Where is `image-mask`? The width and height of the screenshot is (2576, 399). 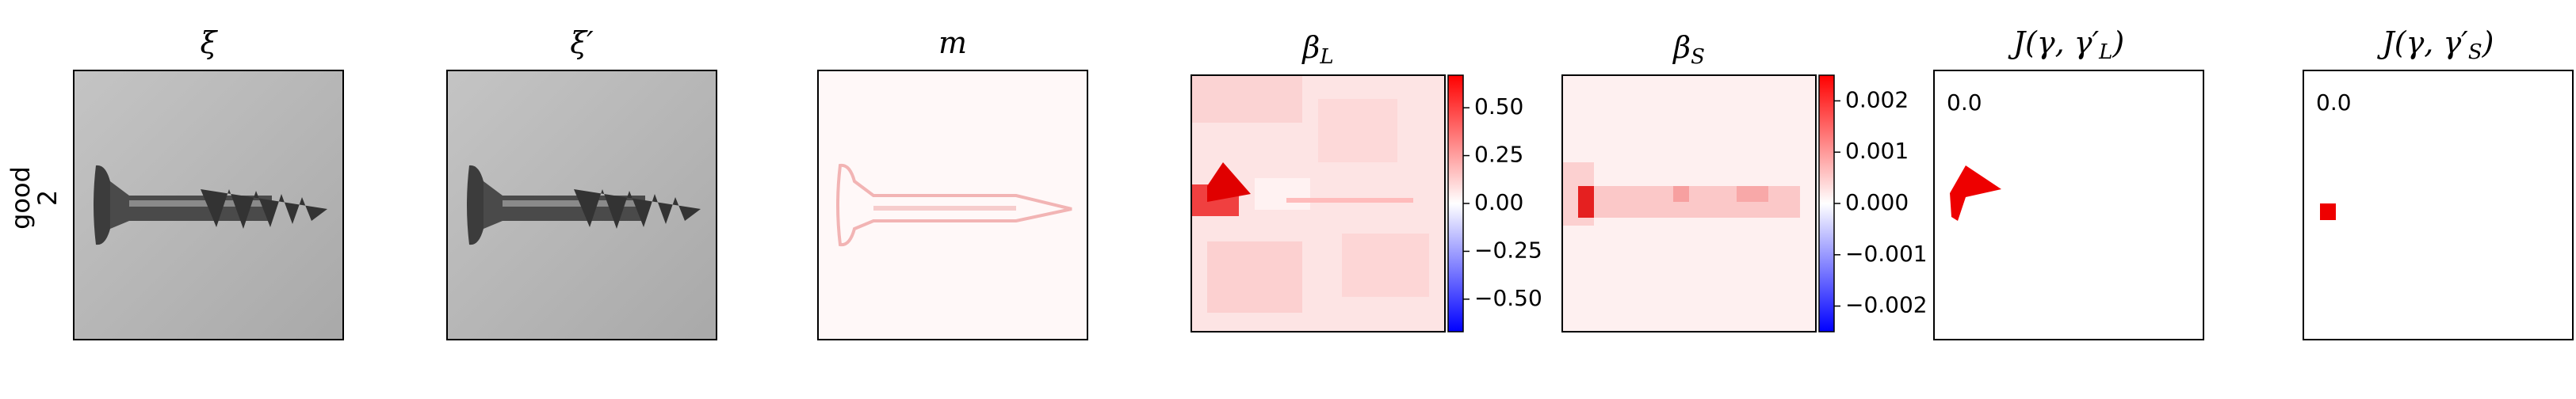
image-mask is located at coordinates (953, 205).